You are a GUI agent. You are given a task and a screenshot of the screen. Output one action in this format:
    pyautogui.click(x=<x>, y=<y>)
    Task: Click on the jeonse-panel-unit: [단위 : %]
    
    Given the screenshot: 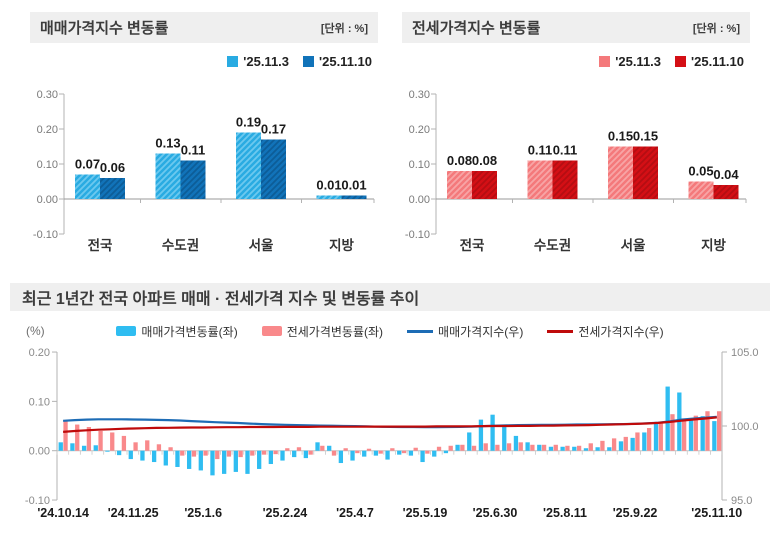 What is the action you would take?
    pyautogui.click(x=716, y=28)
    